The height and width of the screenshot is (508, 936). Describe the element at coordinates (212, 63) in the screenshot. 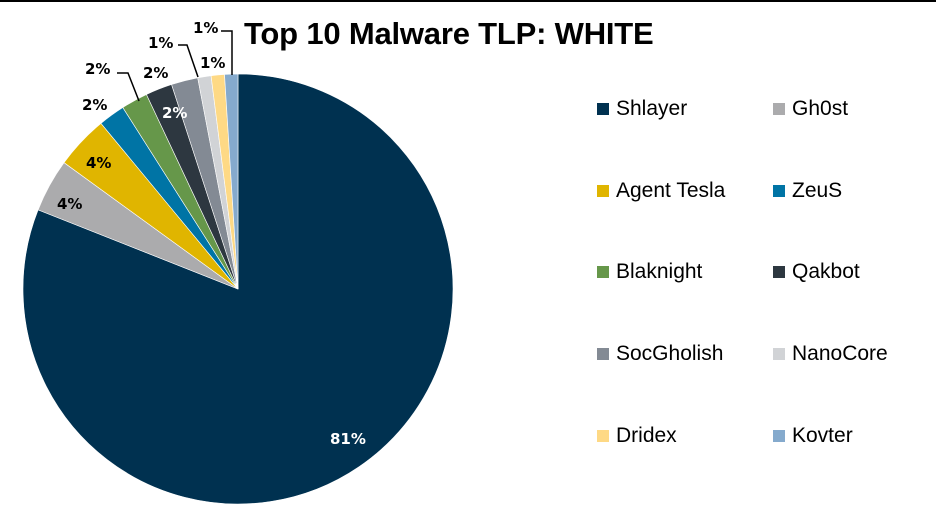

I see `data-label-dridex: 1%` at that location.